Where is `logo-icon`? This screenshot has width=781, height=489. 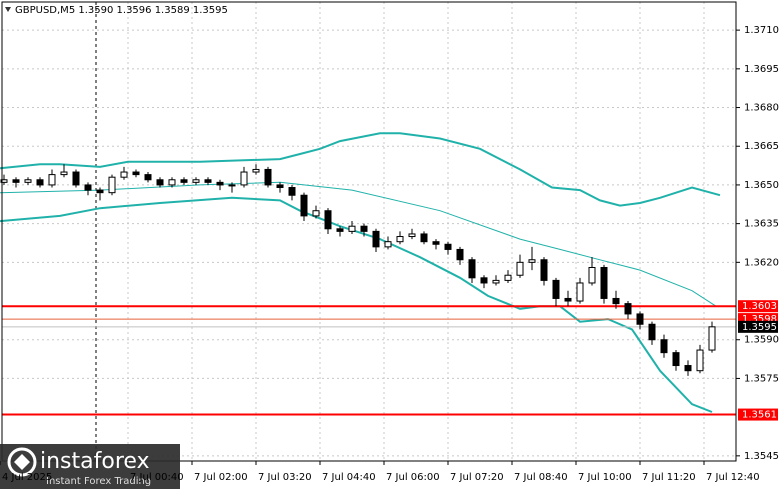
logo-icon is located at coordinates (22, 462).